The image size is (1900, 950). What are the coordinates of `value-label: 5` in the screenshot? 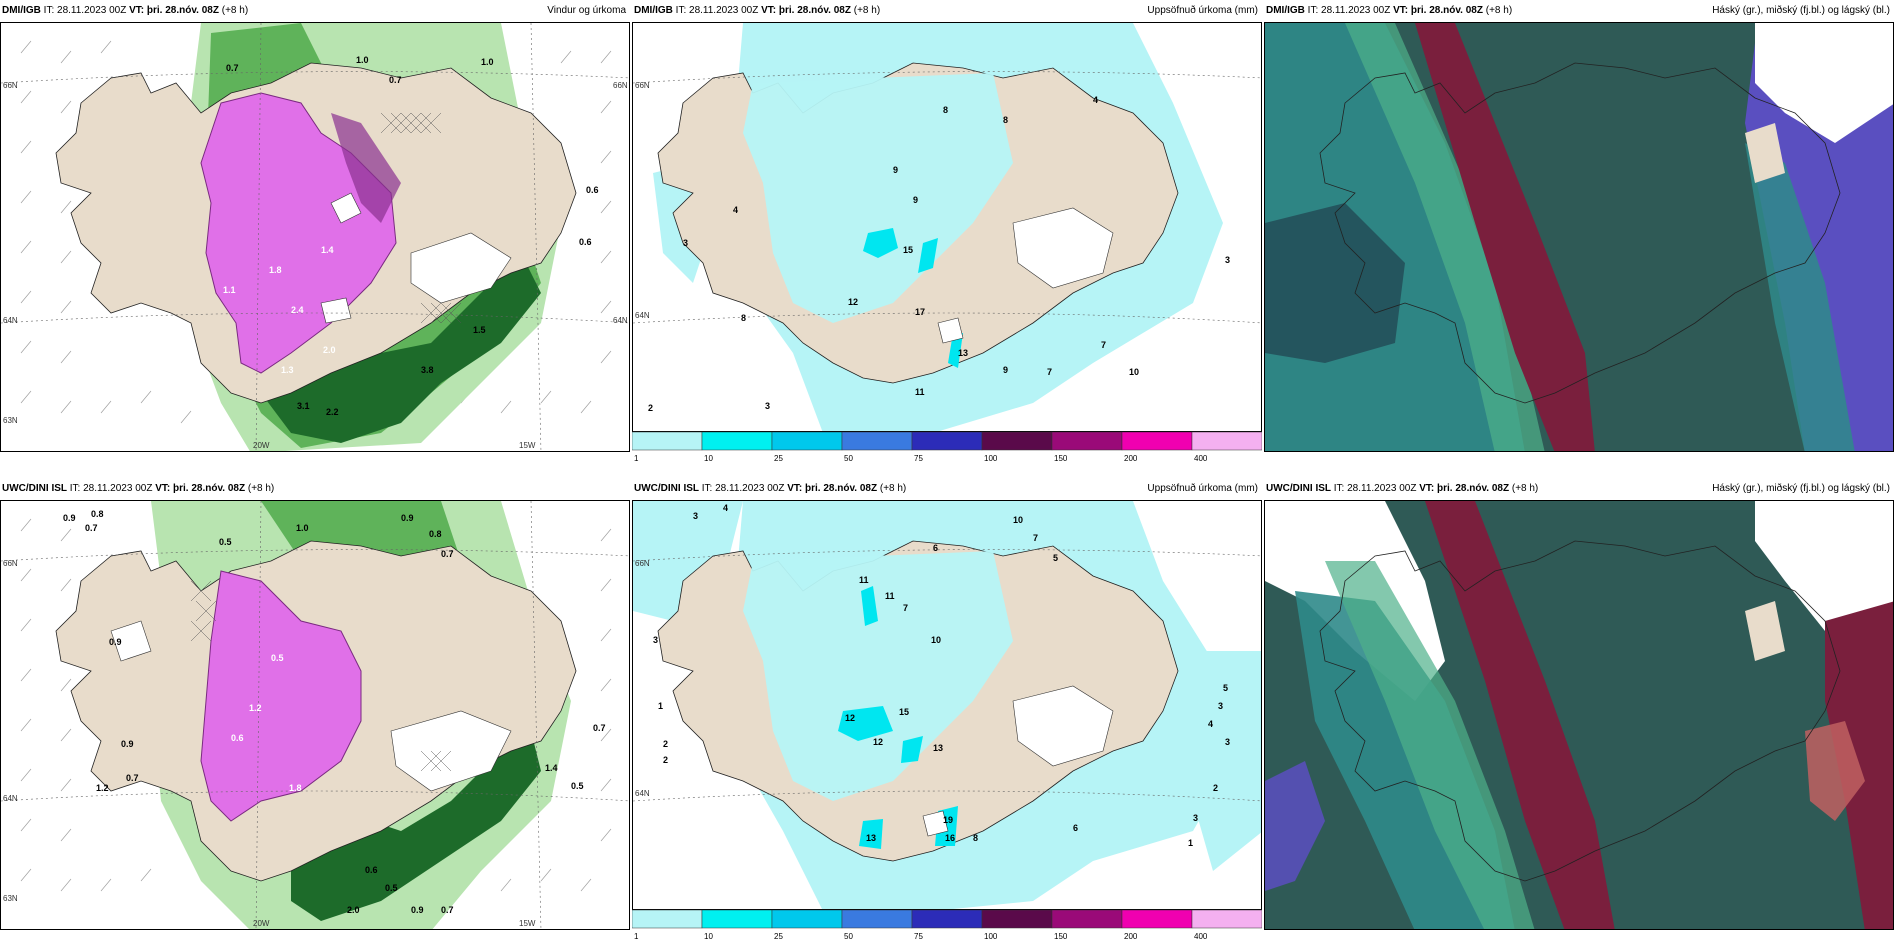 It's located at (1225, 688).